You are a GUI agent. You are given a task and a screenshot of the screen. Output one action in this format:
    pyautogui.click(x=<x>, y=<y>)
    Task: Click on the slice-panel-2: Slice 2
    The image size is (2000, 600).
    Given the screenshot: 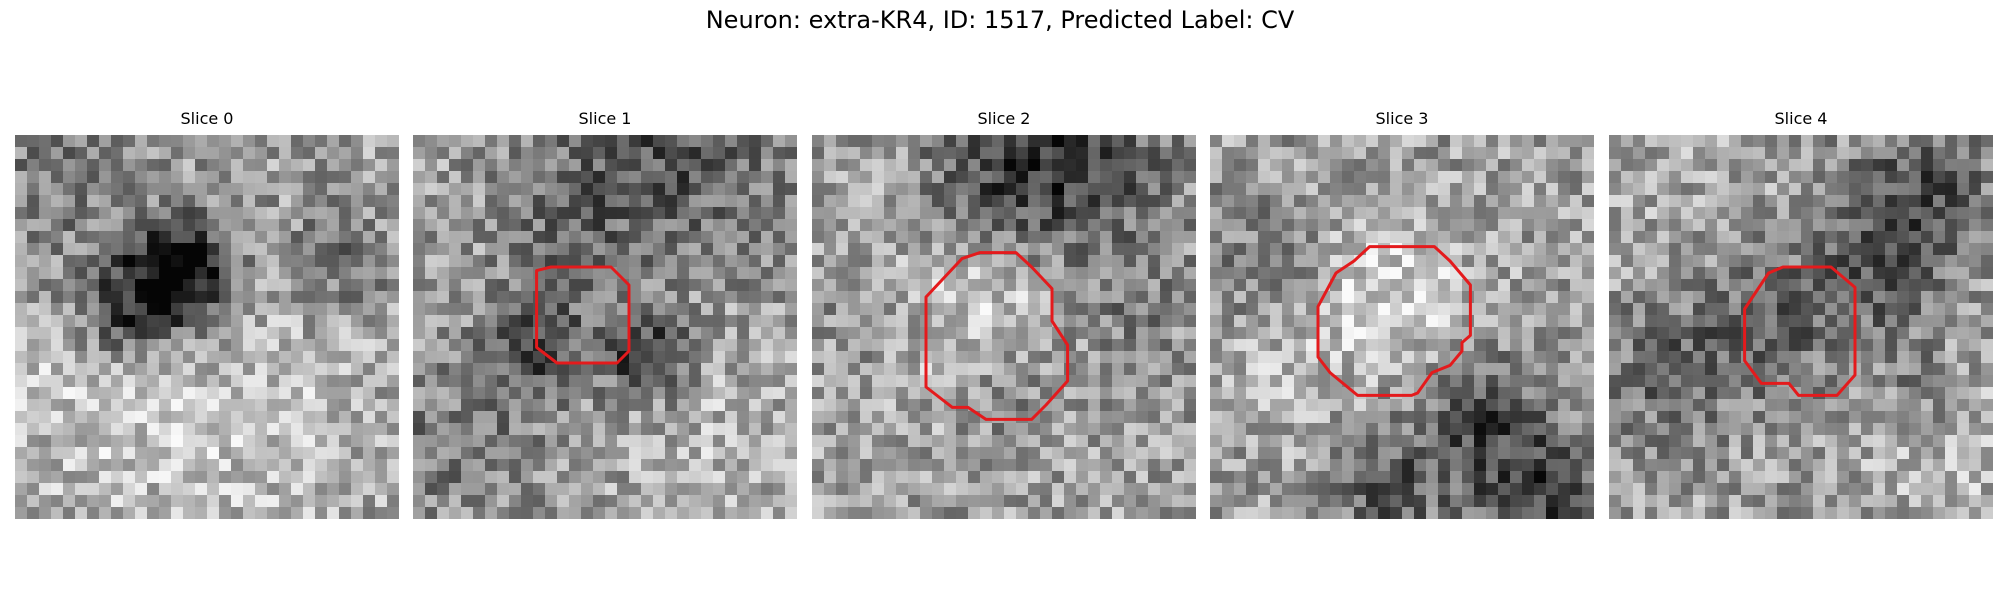 What is the action you would take?
    pyautogui.click(x=1004, y=313)
    